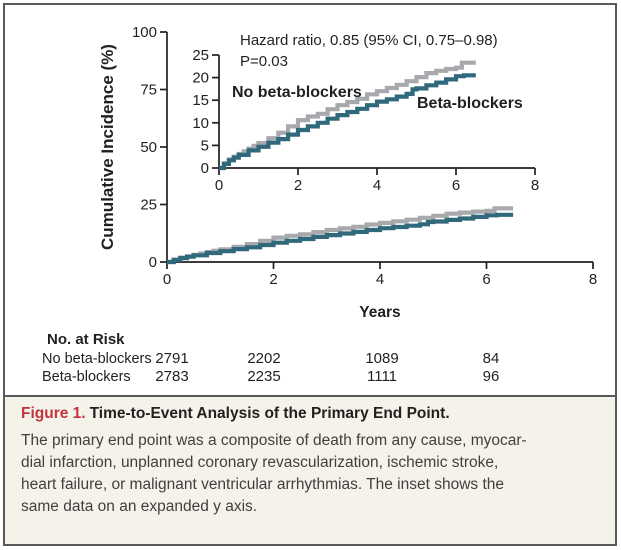  Describe the element at coordinates (381, 358) in the screenshot. I see `risk-count: 1089` at that location.